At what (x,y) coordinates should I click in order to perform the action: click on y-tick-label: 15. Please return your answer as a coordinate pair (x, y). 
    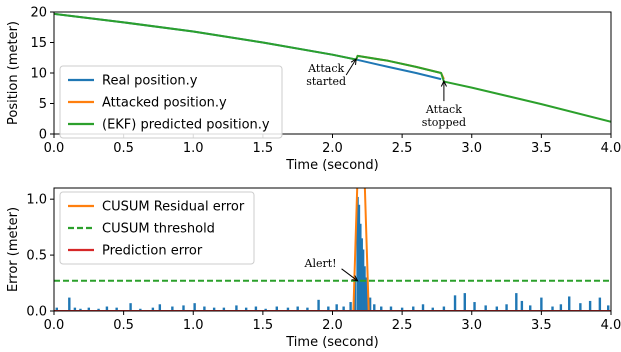
    Looking at the image, I should click on (38, 43).